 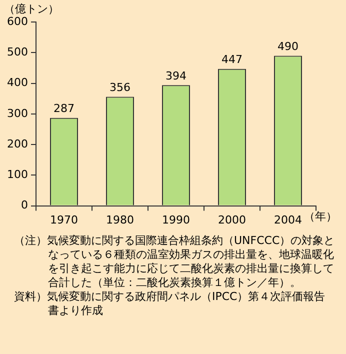 I want to click on data-label: 490, so click(x=288, y=47).